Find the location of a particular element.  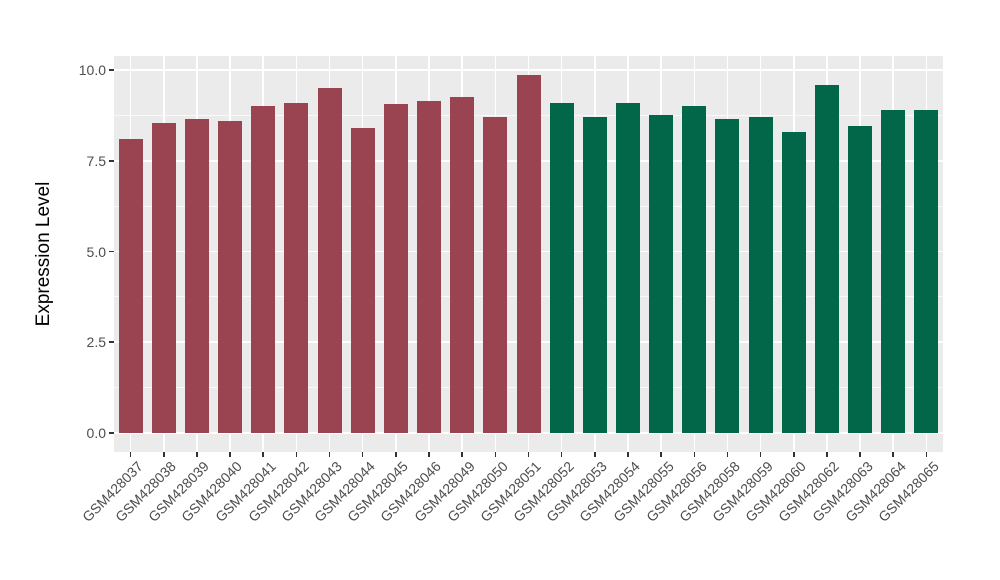

y-tick-label: 0.0 is located at coordinates (96, 433).